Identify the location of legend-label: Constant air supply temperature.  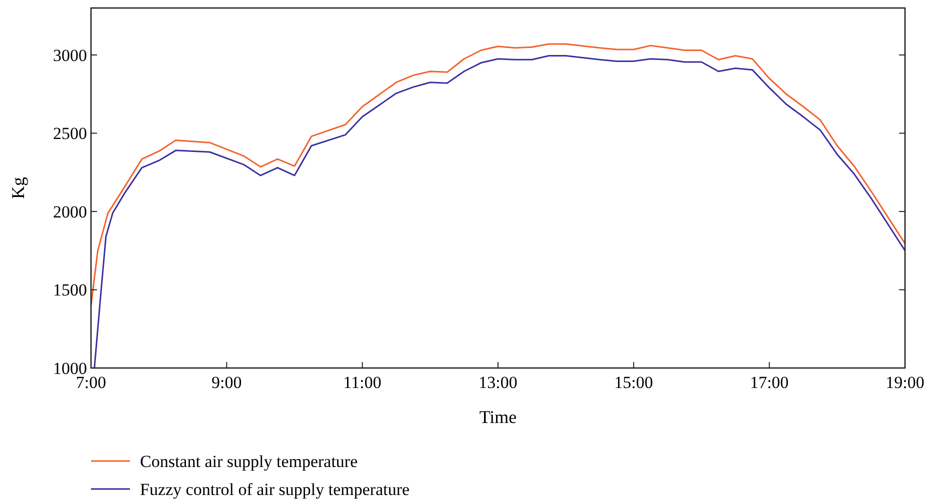
(249, 461).